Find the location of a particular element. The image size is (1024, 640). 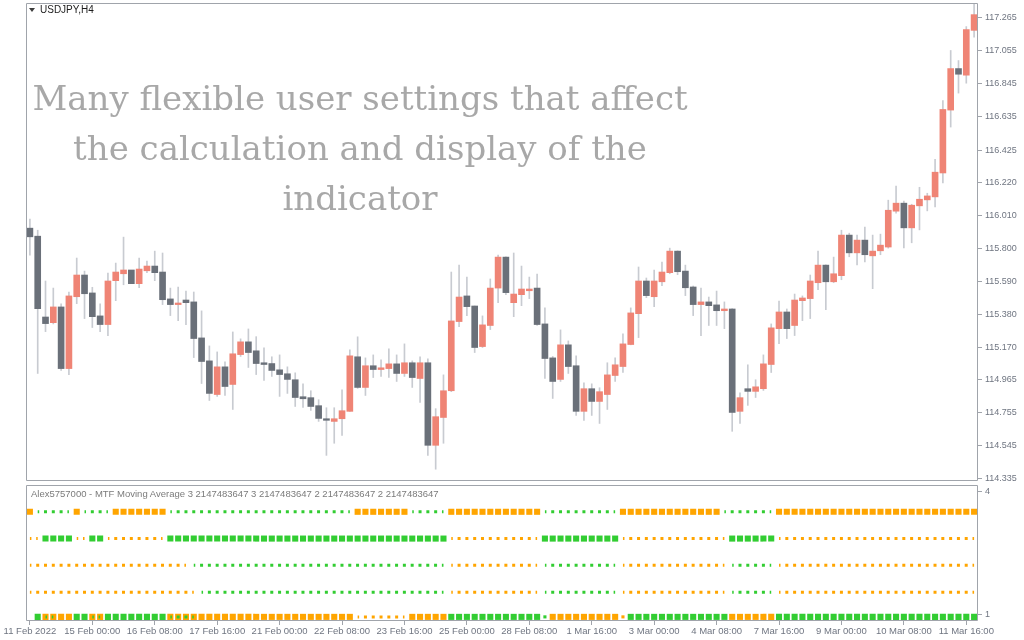

x-tick-label: 10 Mar 08:00 is located at coordinates (903, 631).